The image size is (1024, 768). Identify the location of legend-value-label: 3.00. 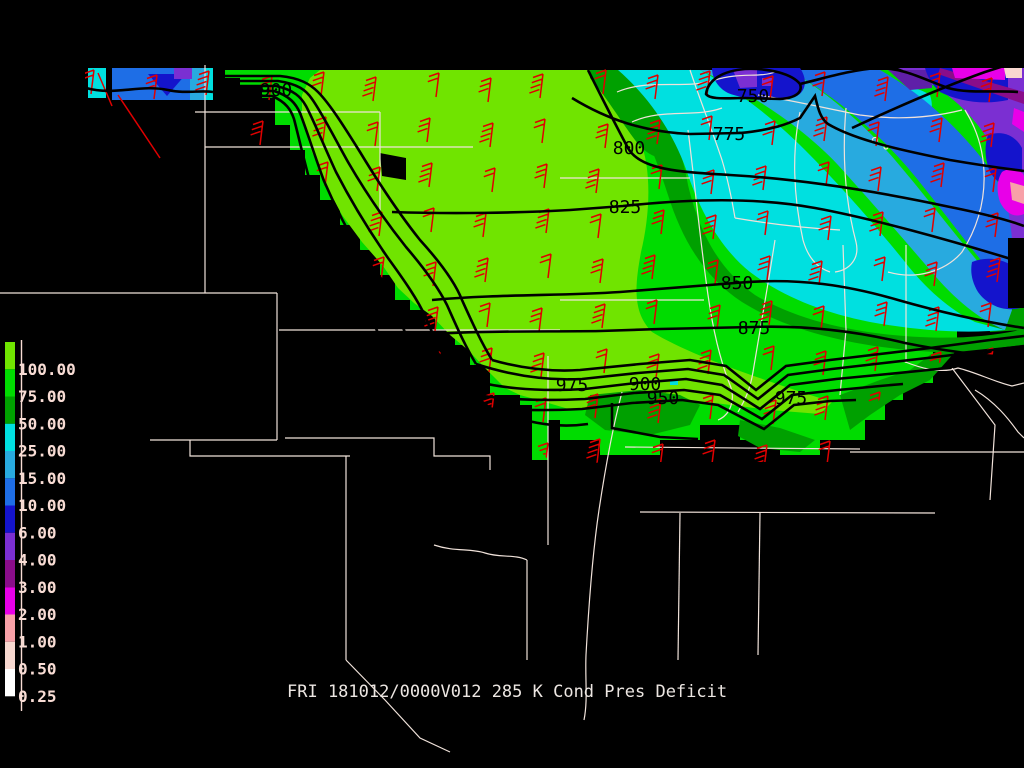
(37, 587).